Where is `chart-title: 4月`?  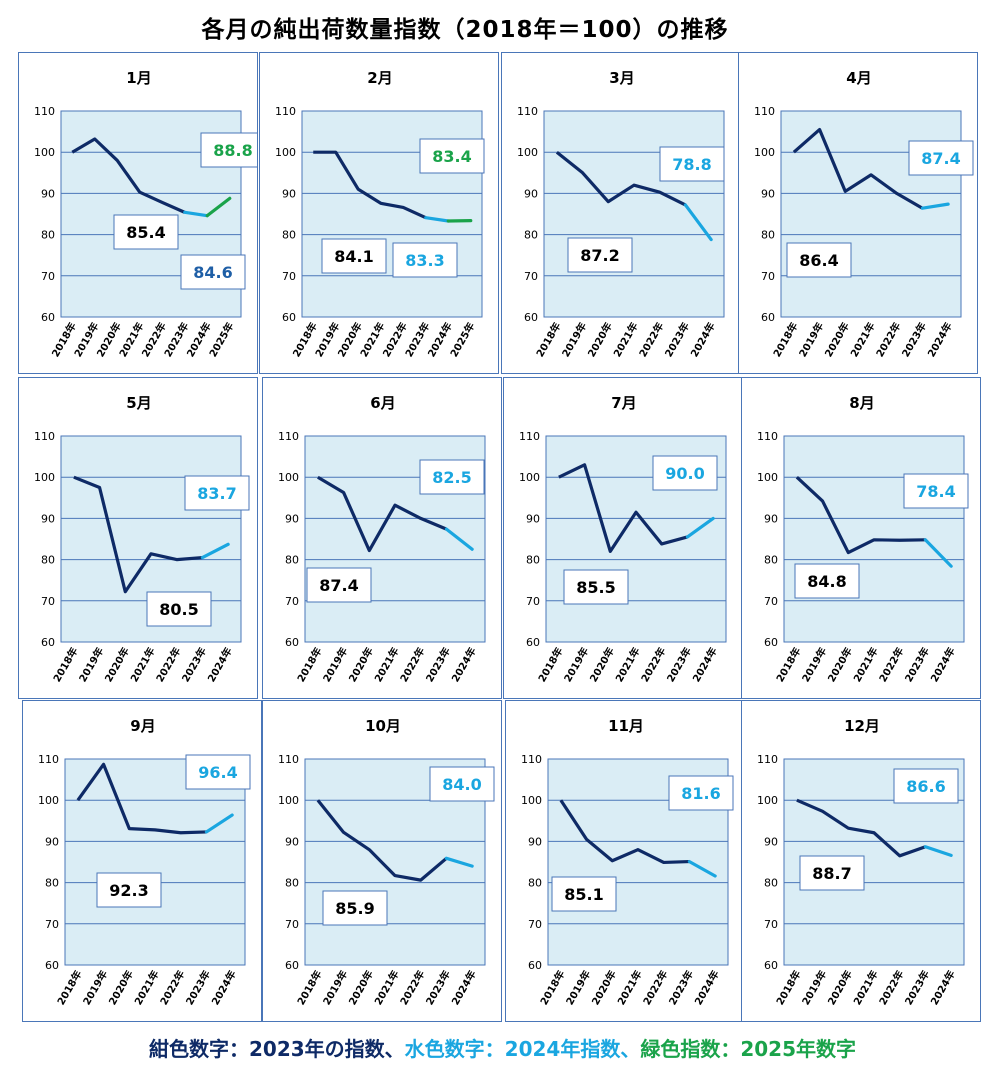
chart-title: 4月 is located at coordinates (858, 78).